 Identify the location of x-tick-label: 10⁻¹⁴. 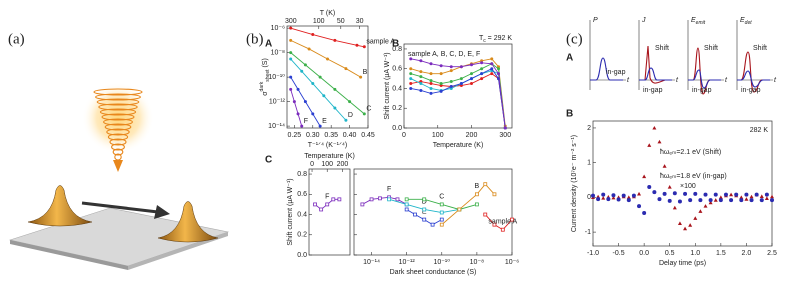
(371, 262).